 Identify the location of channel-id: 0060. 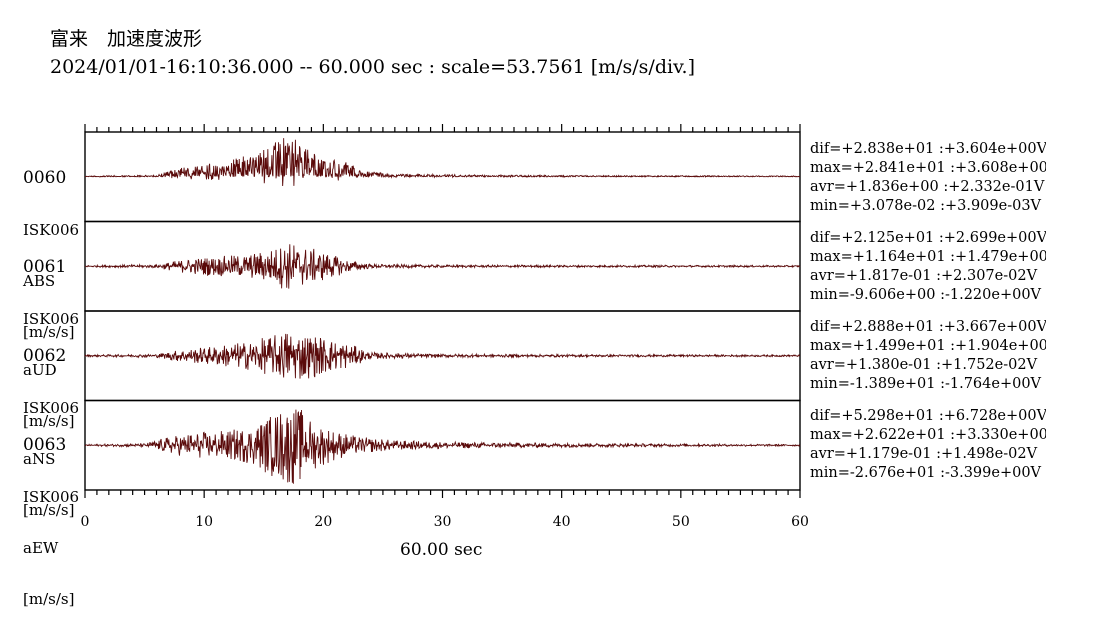
(45, 178).